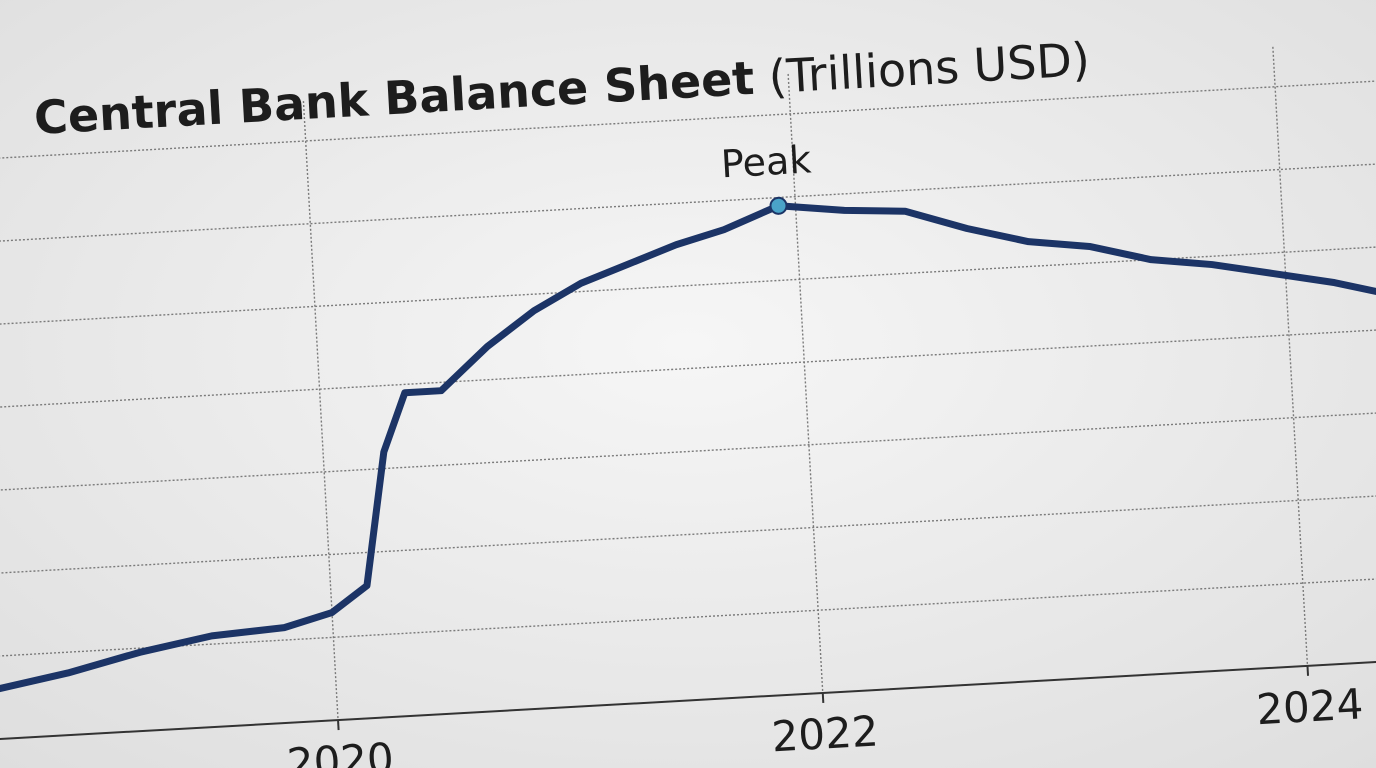 This screenshot has width=1376, height=768. I want to click on annotation-dot, so click(778, 205).